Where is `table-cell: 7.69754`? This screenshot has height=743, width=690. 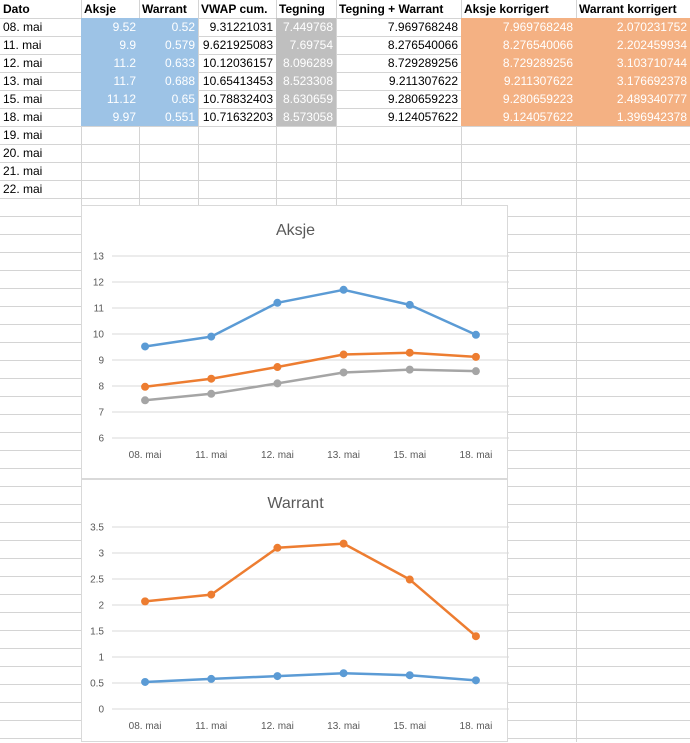
table-cell: 7.69754 is located at coordinates (306, 45).